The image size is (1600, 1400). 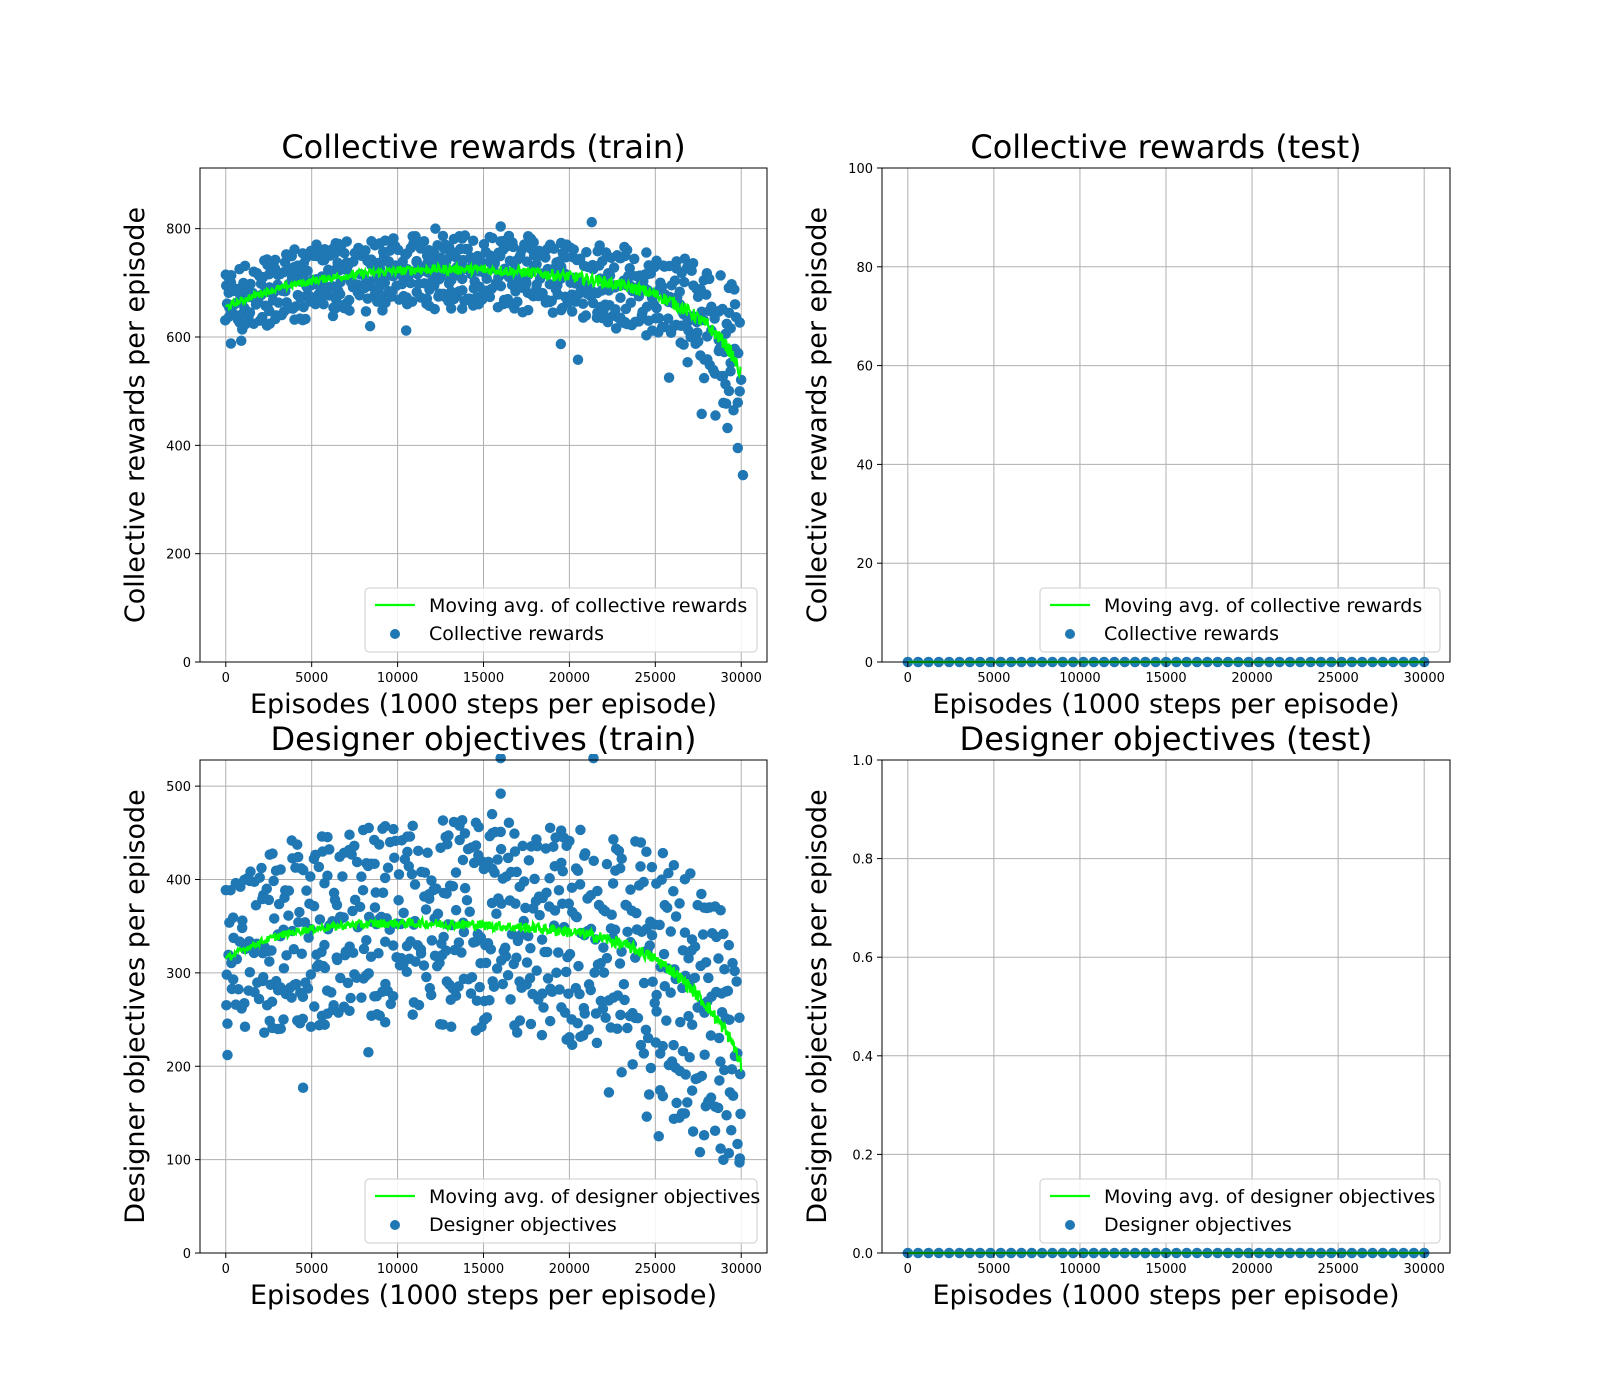 I want to click on x-tick-label: 15000, so click(x=483, y=1269).